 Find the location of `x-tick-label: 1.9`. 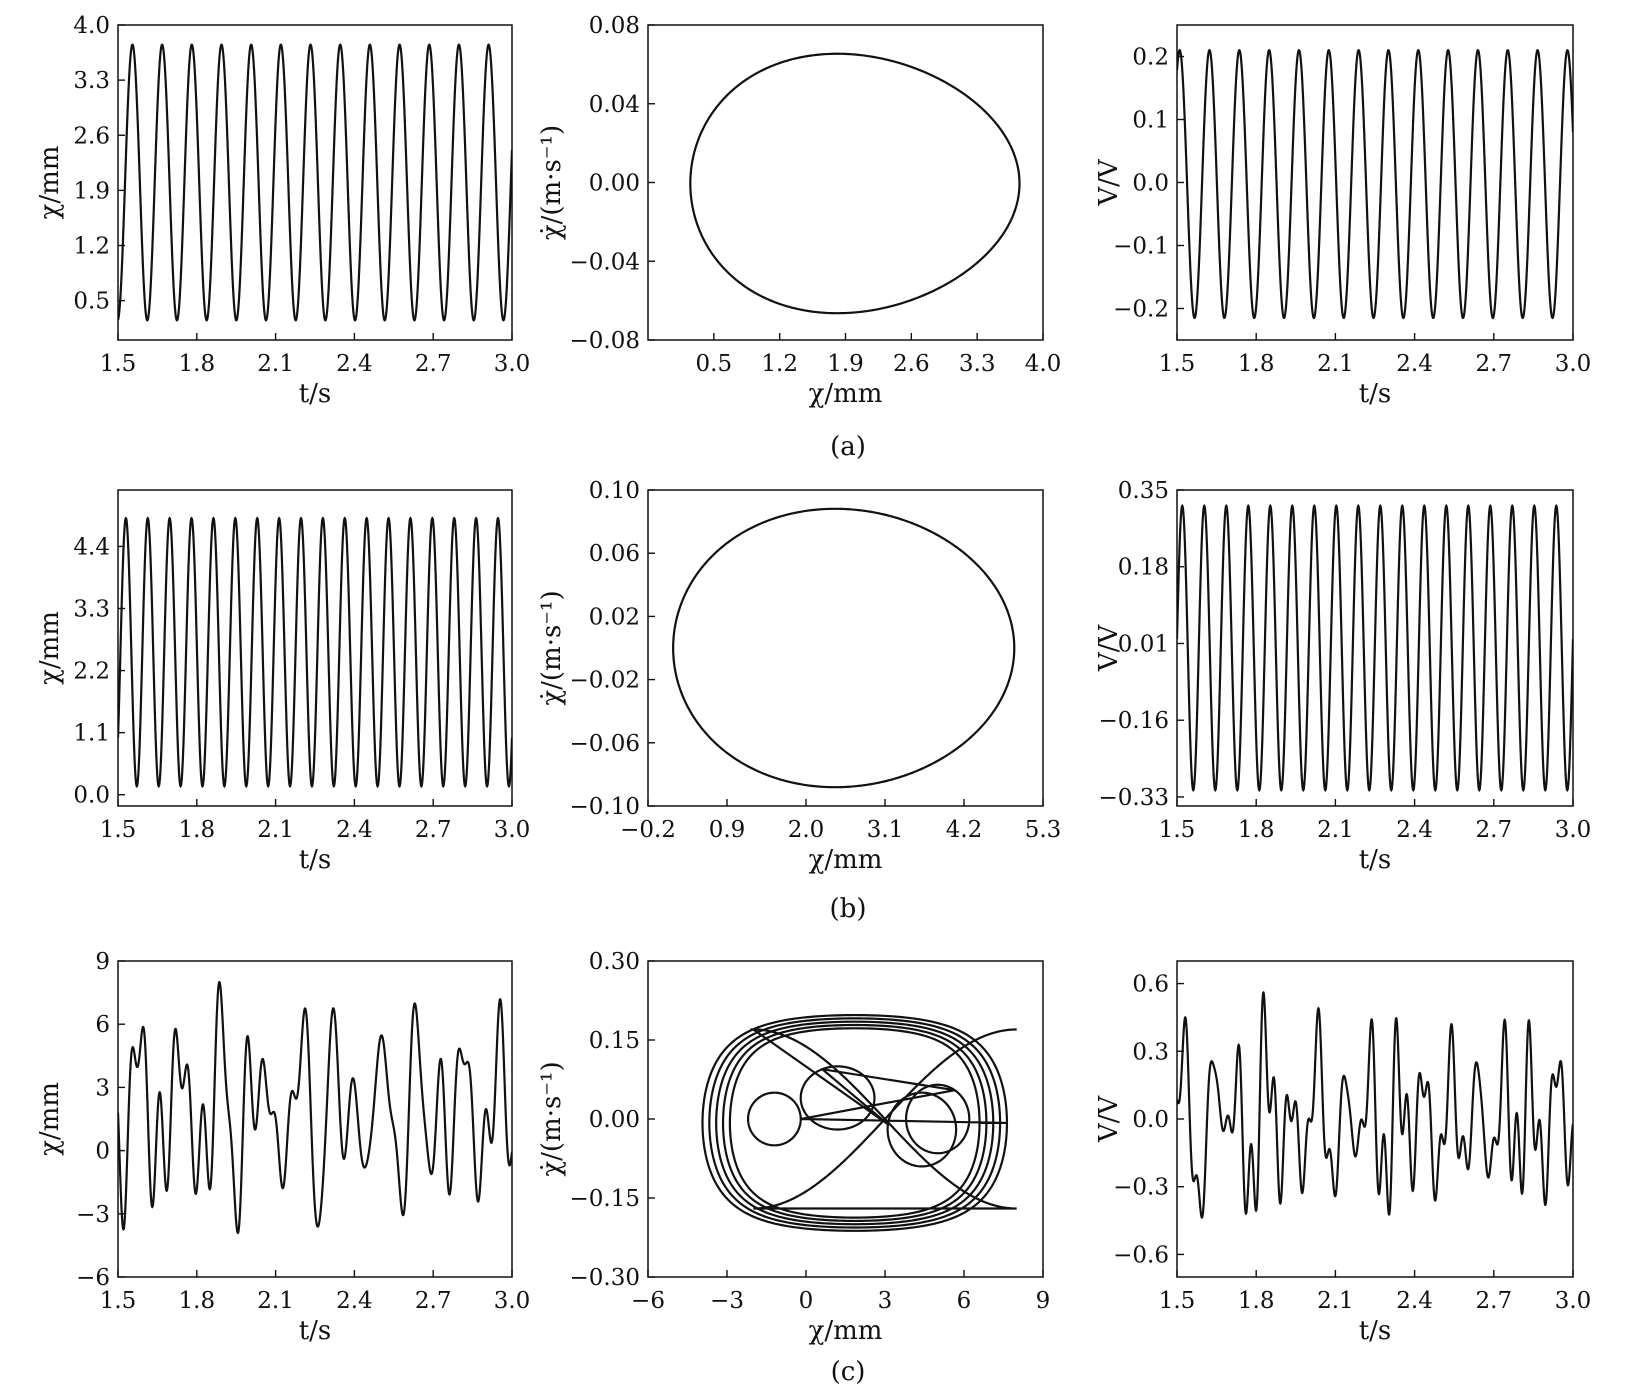

x-tick-label: 1.9 is located at coordinates (845, 364).